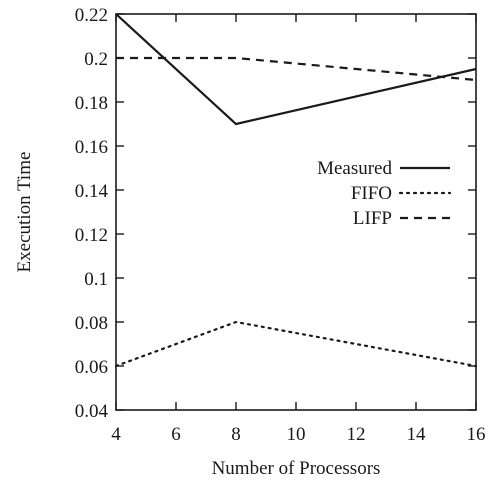 Image resolution: width=493 pixels, height=484 pixels. Describe the element at coordinates (24, 212) in the screenshot. I see `y-axis-label: Execution Time` at that location.